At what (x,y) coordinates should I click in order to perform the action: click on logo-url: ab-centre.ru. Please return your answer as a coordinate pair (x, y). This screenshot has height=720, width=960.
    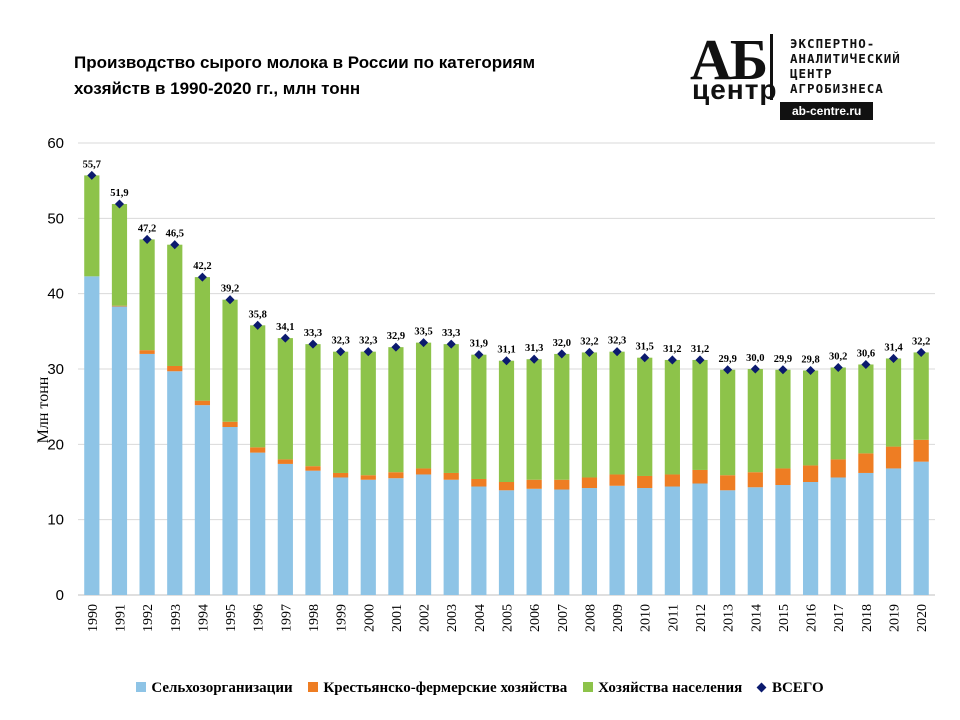
    Looking at the image, I should click on (827, 111).